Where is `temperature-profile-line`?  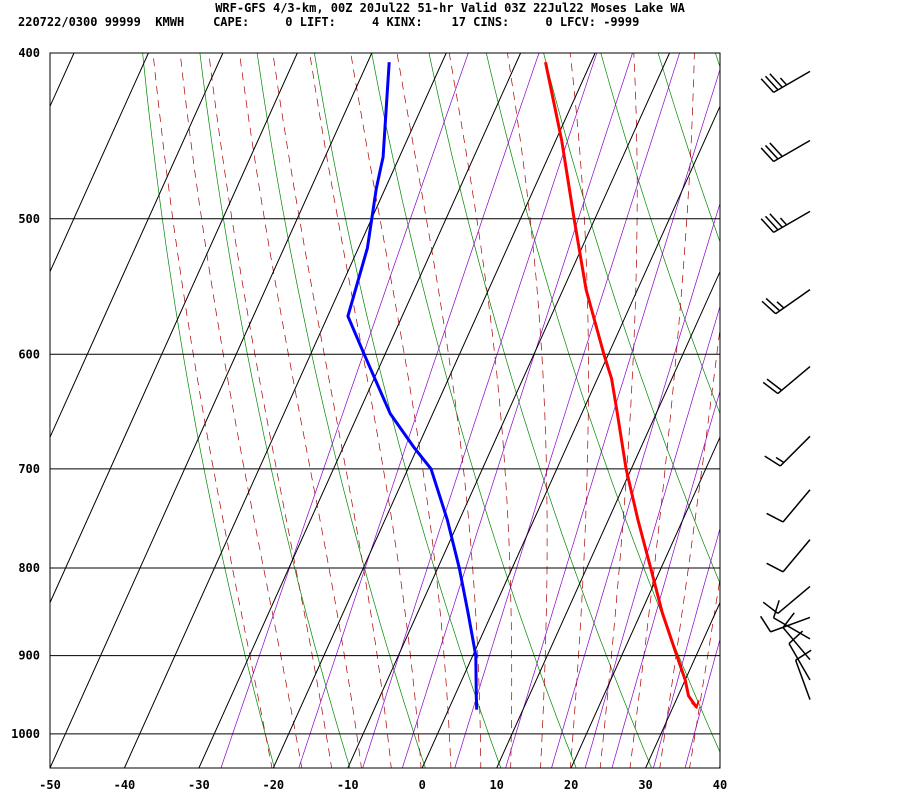
temperature-profile-line is located at coordinates (621, 385).